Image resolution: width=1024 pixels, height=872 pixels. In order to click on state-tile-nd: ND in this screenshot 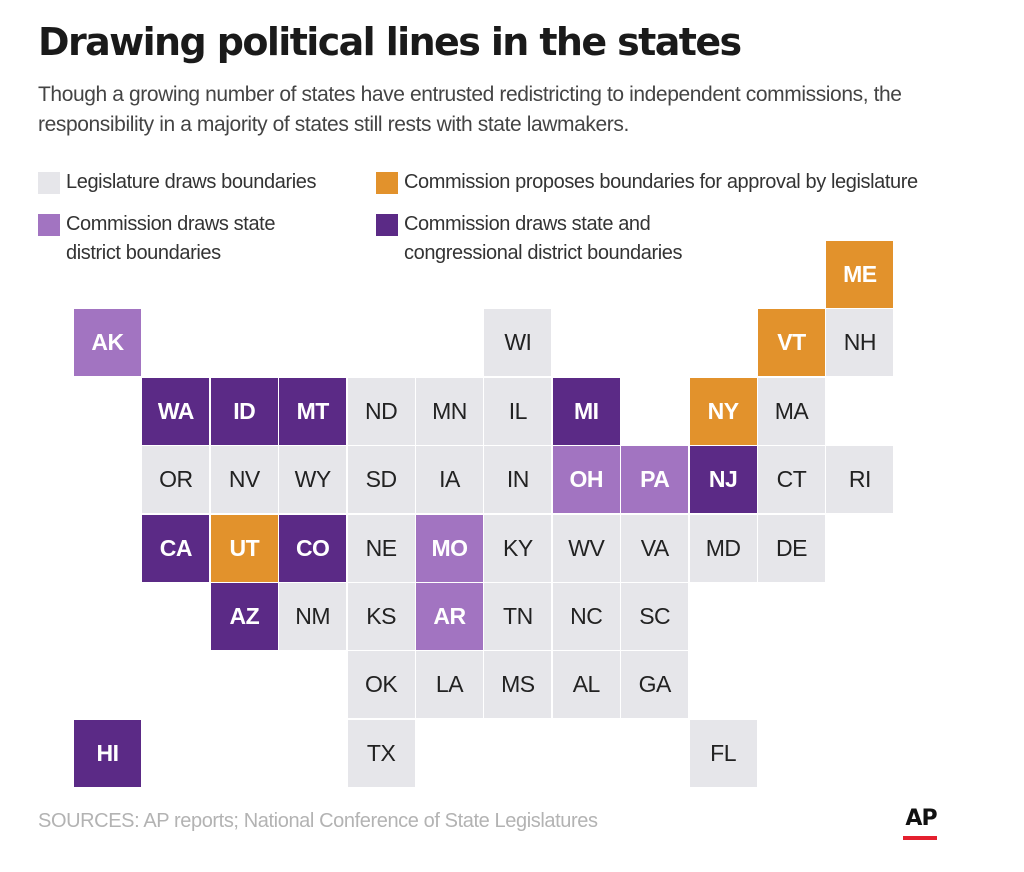, I will do `click(381, 411)`.